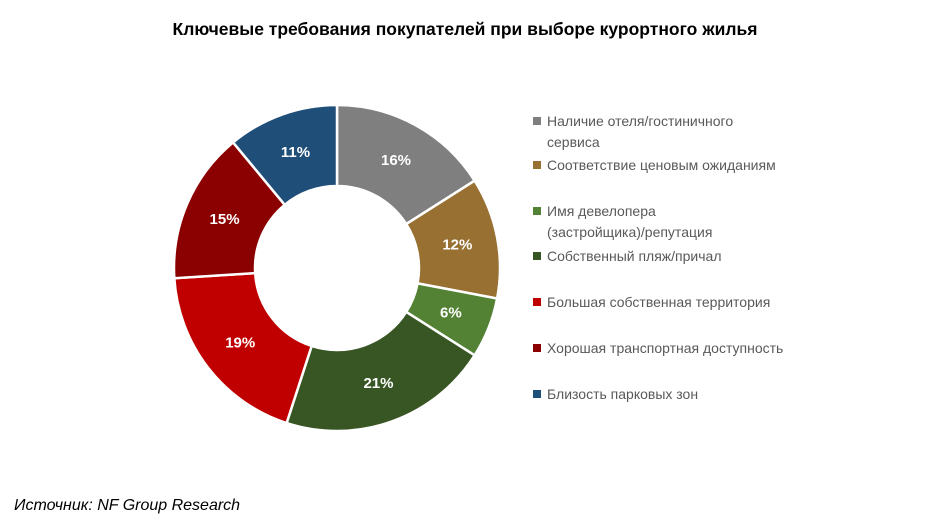  I want to click on legend-item-park-proximity: Близость парковых зон, so click(683, 394).